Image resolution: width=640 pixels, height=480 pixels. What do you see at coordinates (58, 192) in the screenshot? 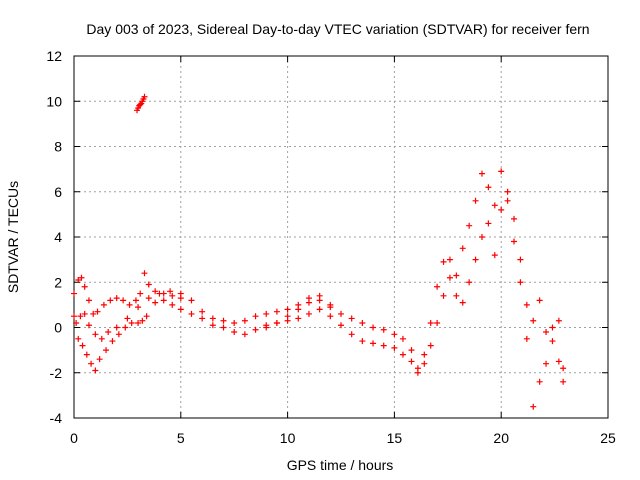
I see `y-tick-label: 6` at bounding box center [58, 192].